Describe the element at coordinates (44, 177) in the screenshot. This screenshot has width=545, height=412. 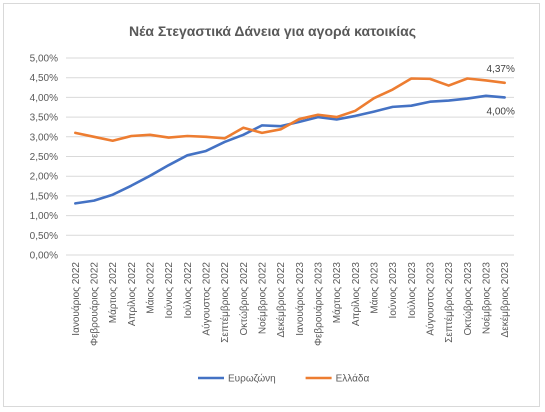
I see `y-tick-label: 2,00%` at that location.